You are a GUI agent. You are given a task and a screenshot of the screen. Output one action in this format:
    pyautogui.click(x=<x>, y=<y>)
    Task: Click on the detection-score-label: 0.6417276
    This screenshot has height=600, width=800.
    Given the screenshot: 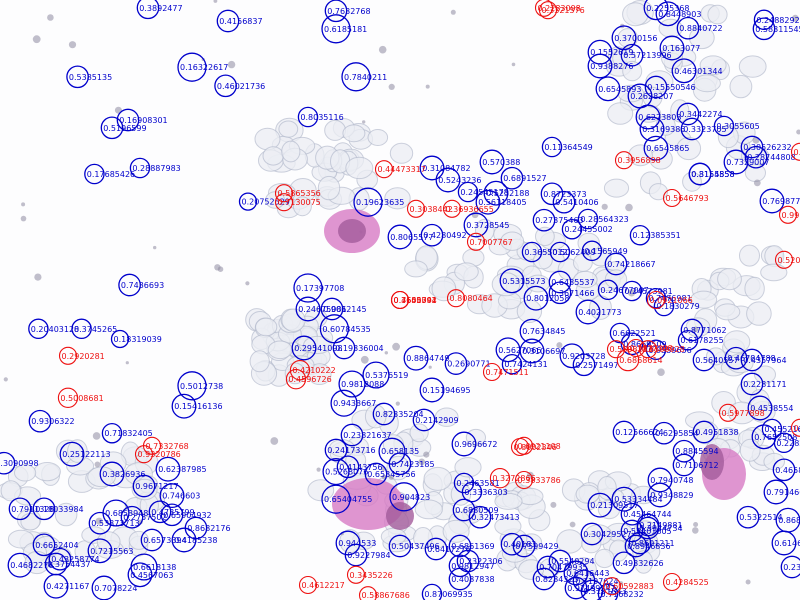 What is the action you would take?
    pyautogui.click(x=448, y=549)
    